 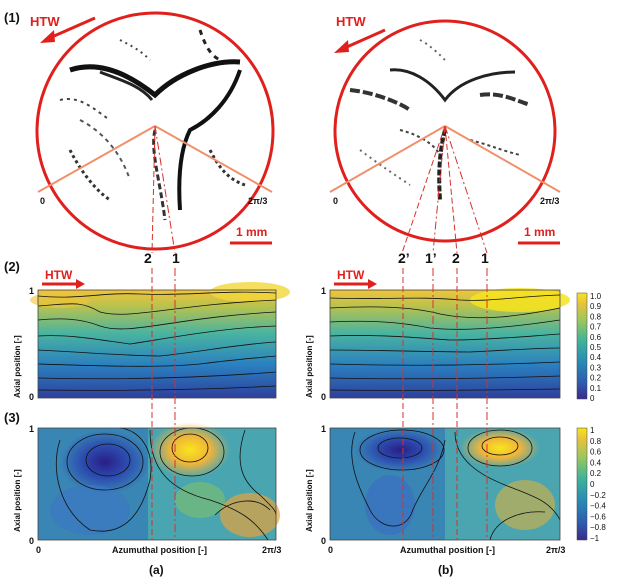 I want to click on row-label-1: (1), so click(x=12, y=17).